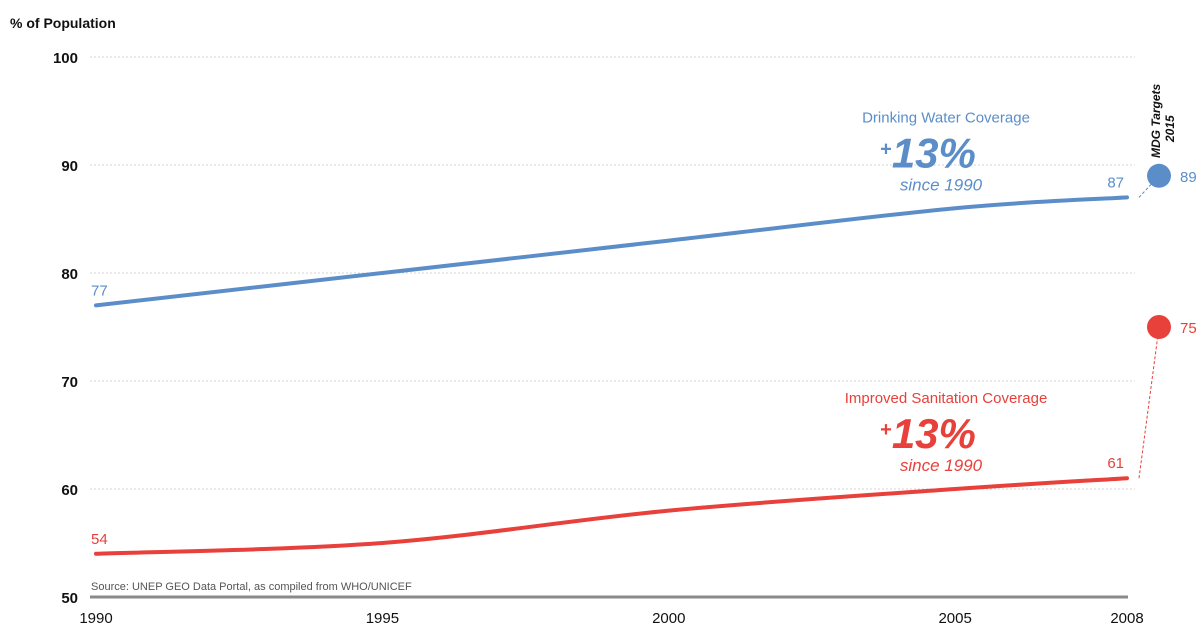  What do you see at coordinates (63, 23) in the screenshot?
I see `y-axis-label: % of Population` at bounding box center [63, 23].